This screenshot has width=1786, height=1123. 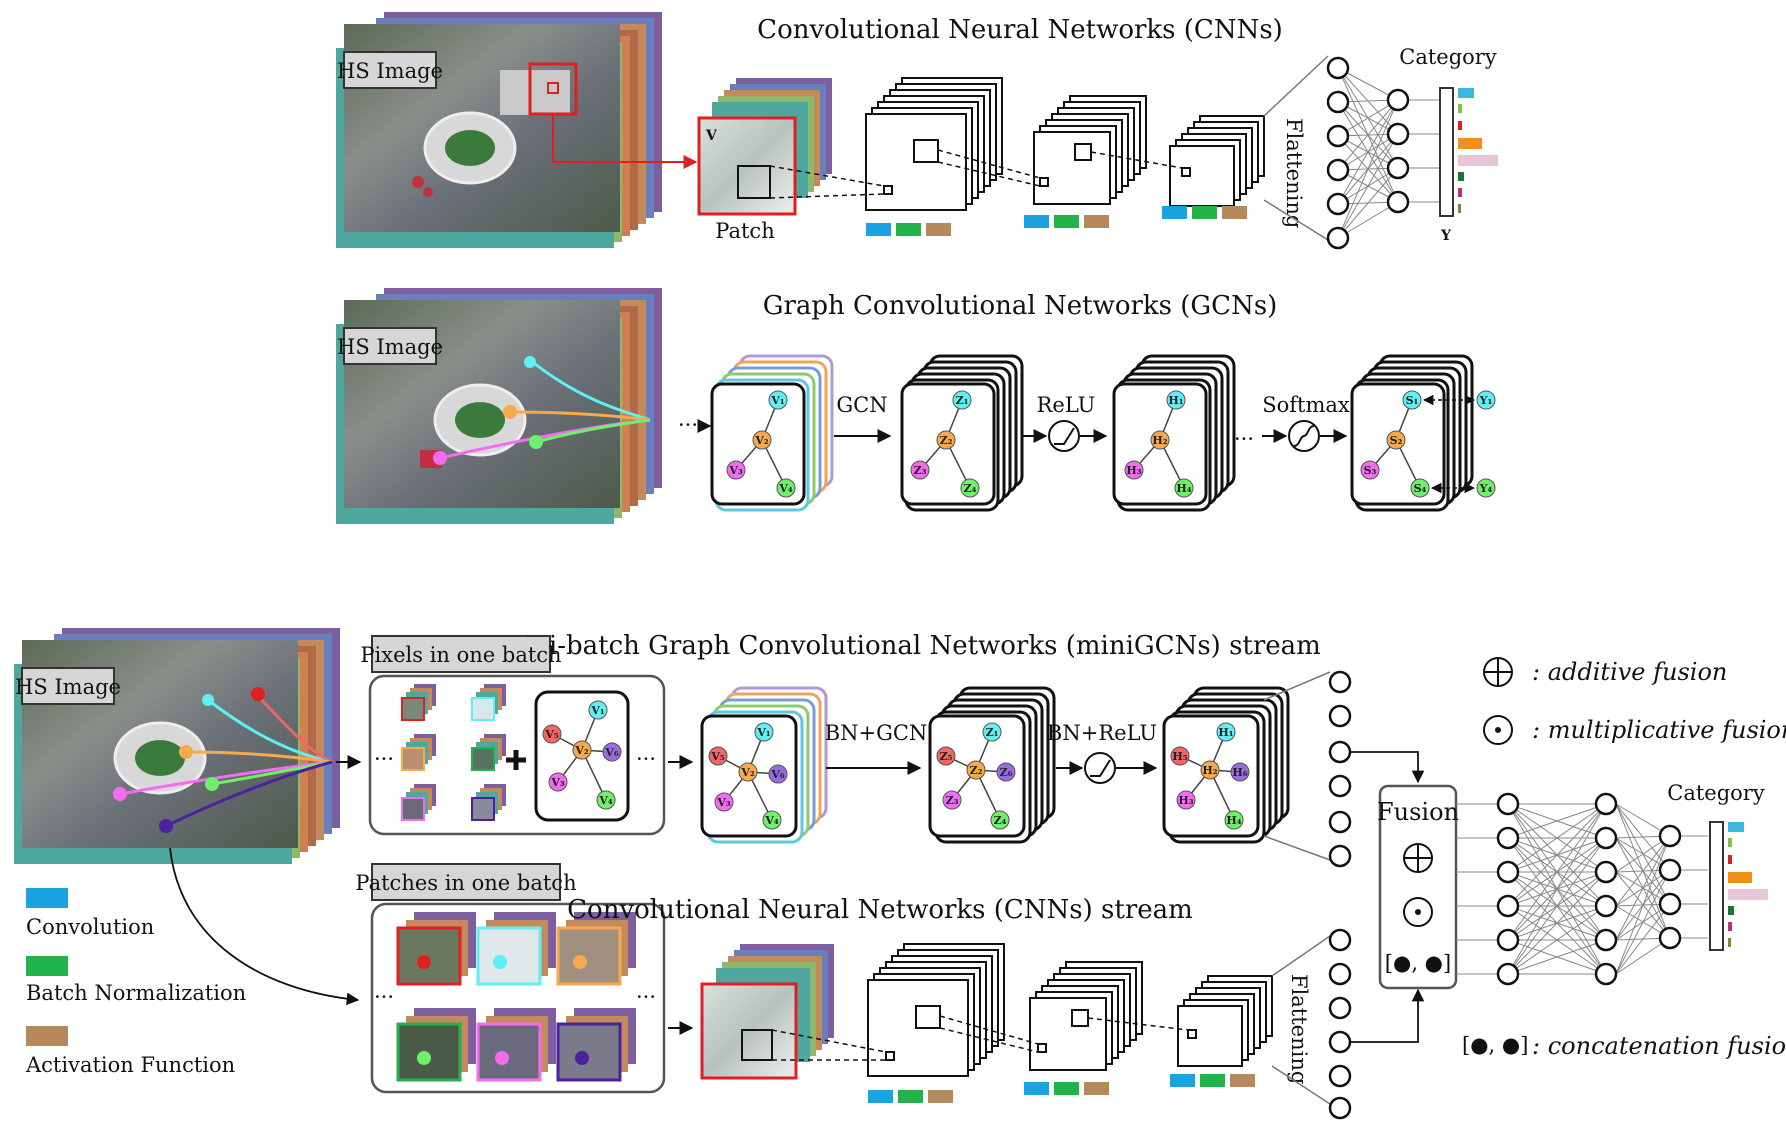 I want to click on v-label: V, so click(x=711, y=136).